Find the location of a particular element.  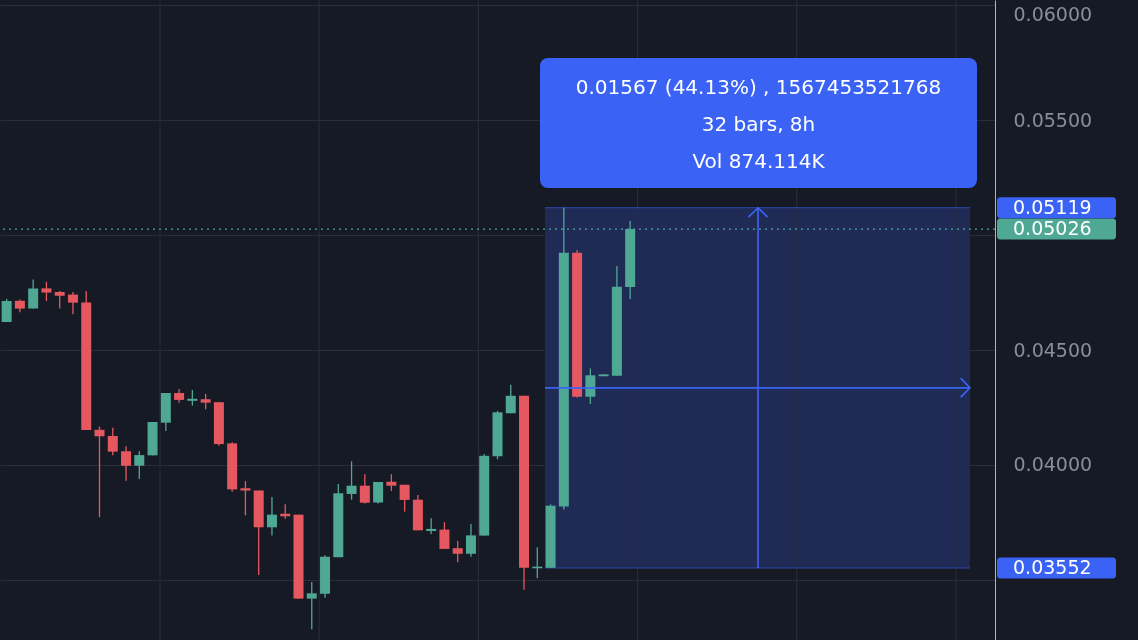

annotation: 0.01567 (44.13%) , 1567453521768 is located at coordinates (758, 87).